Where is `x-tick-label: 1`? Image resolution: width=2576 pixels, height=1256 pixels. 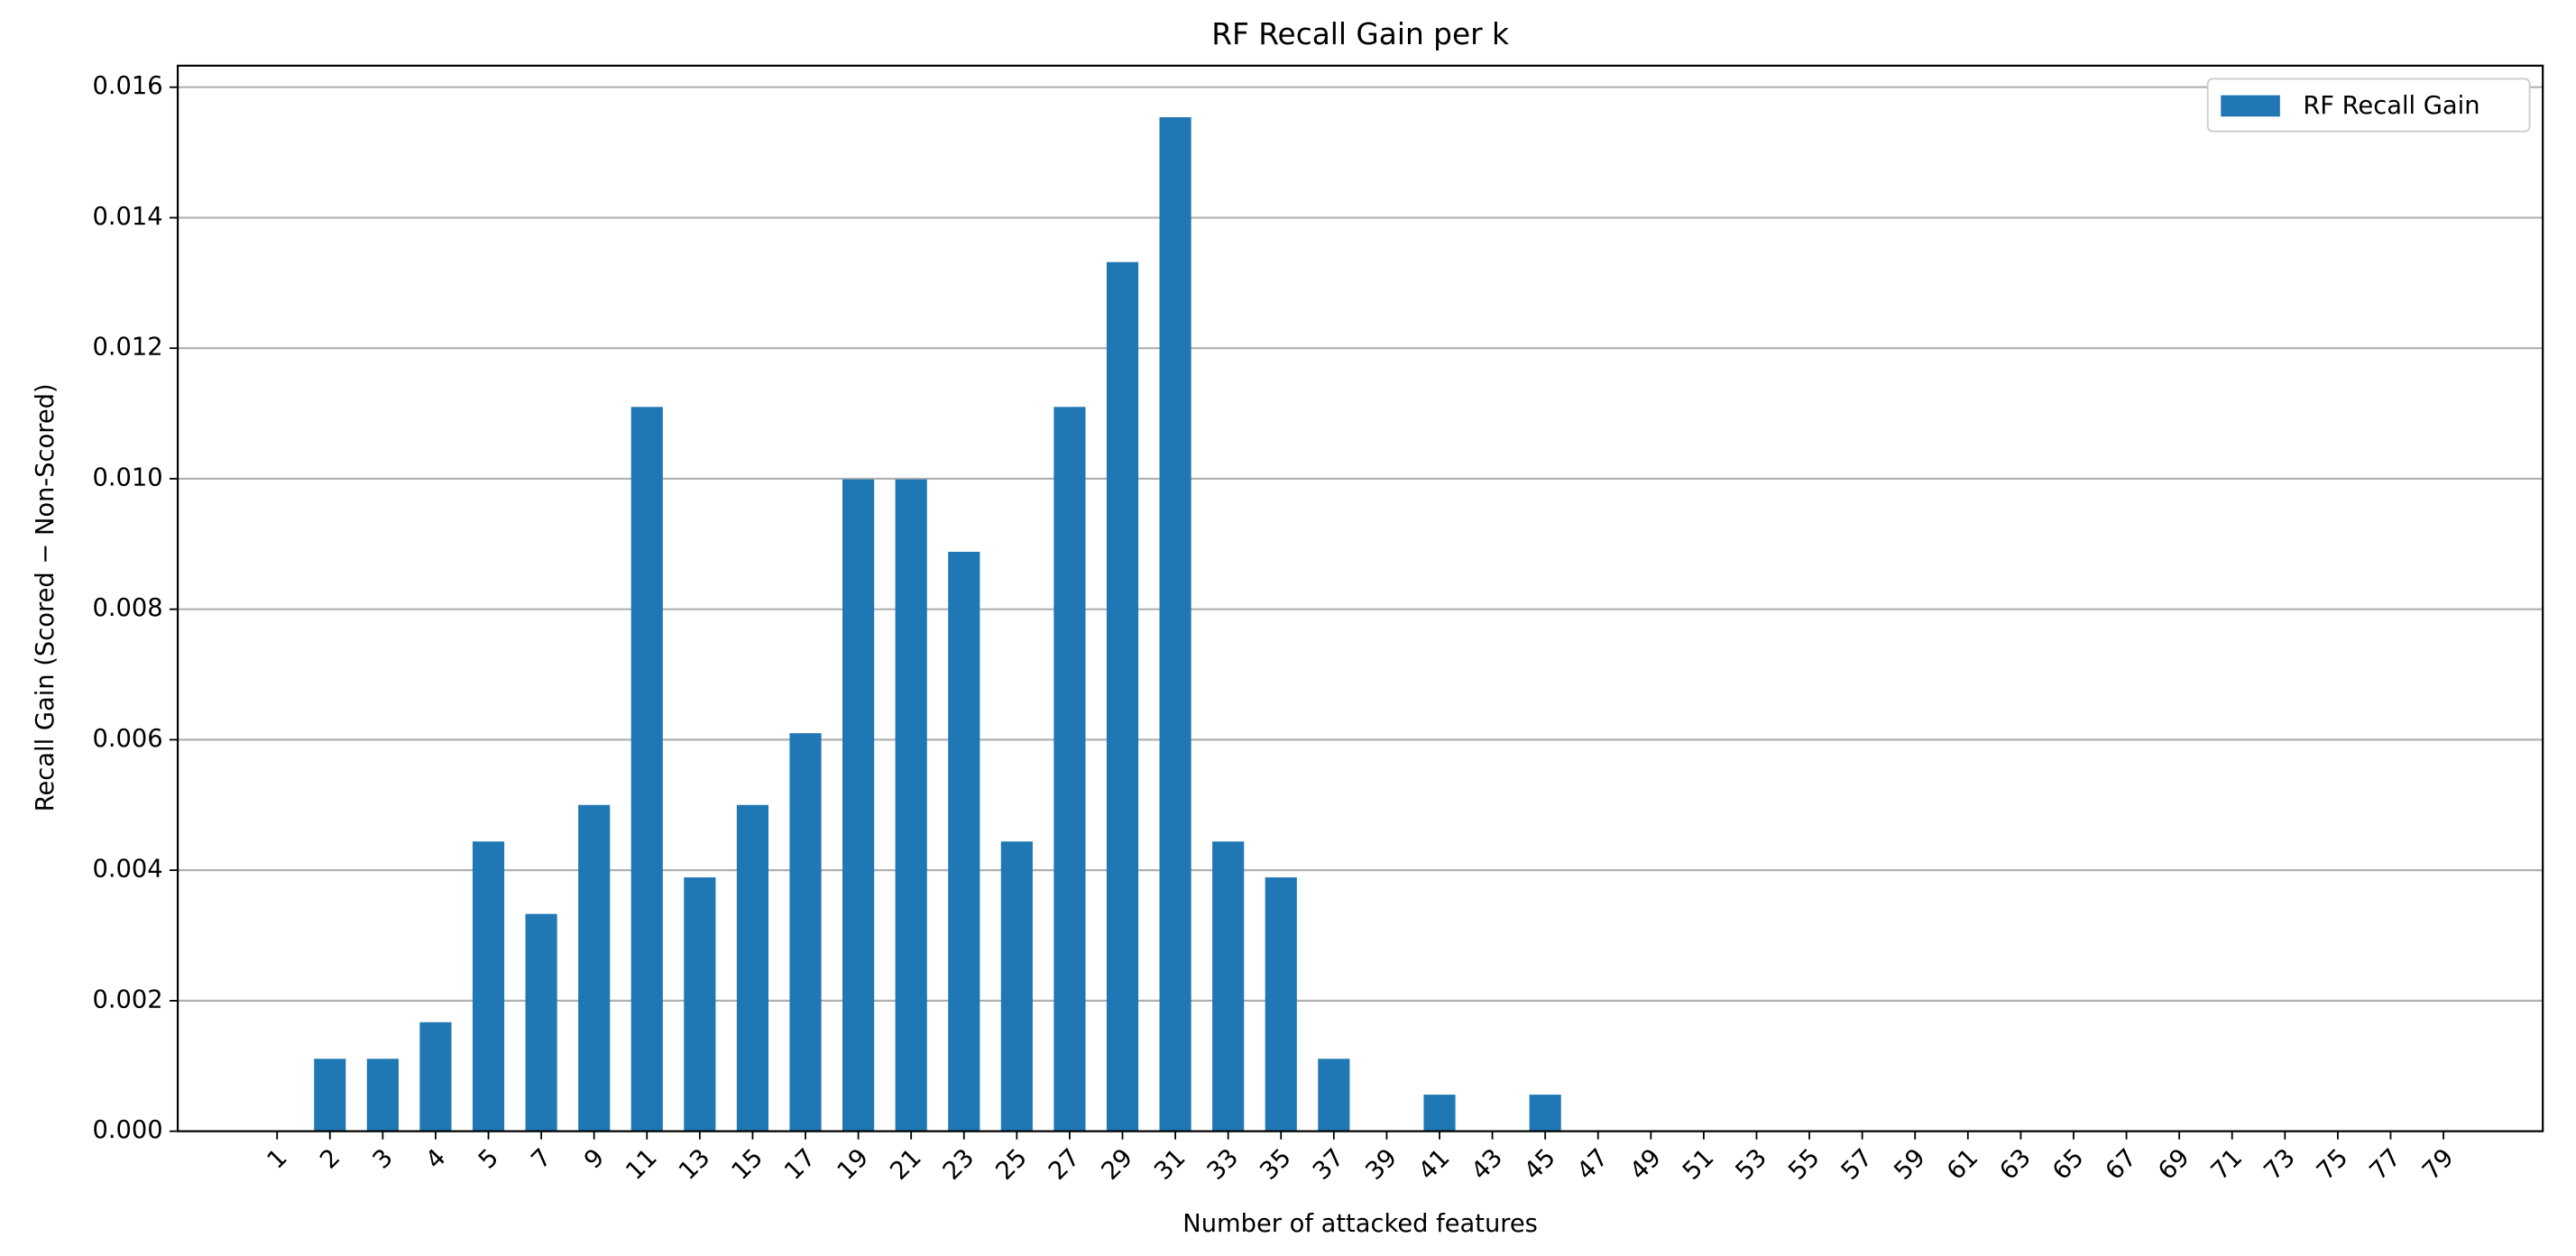 x-tick-label: 1 is located at coordinates (277, 1158).